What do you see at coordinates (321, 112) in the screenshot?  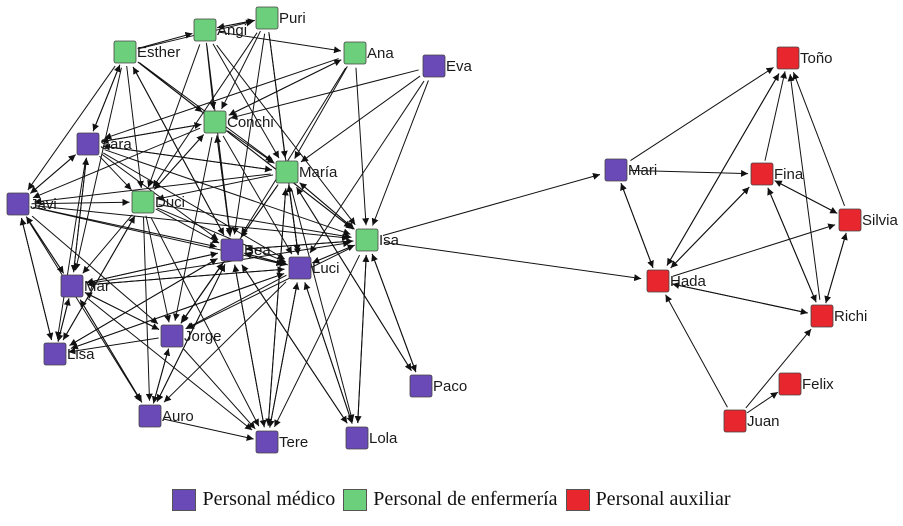 I see `edge-ana-maria` at bounding box center [321, 112].